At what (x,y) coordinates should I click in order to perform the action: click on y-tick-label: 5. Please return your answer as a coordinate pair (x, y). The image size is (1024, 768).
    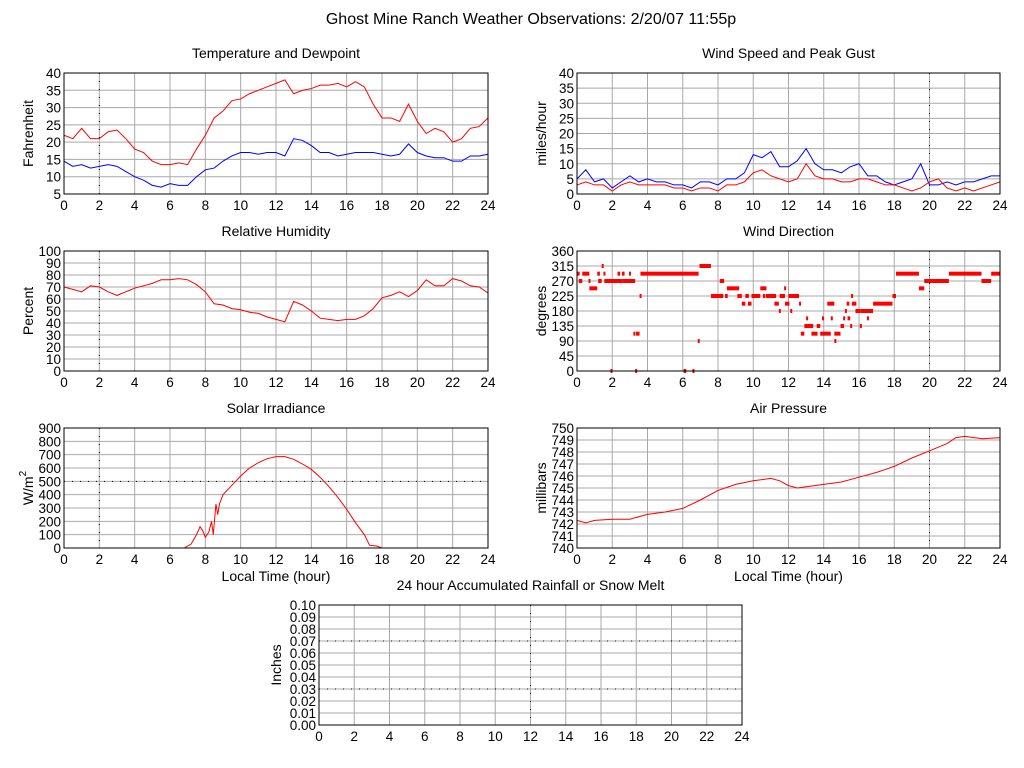
    Looking at the image, I should click on (570, 179).